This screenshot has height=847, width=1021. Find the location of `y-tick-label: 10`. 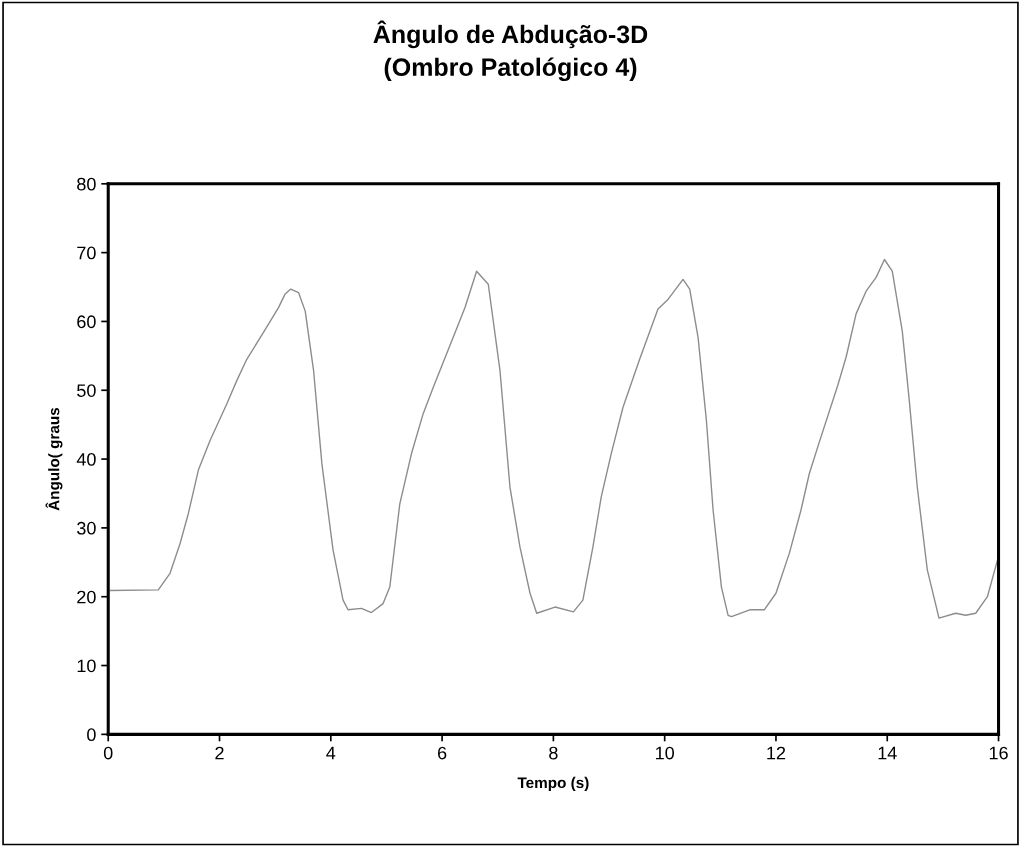

y-tick-label: 10 is located at coordinates (86, 666).